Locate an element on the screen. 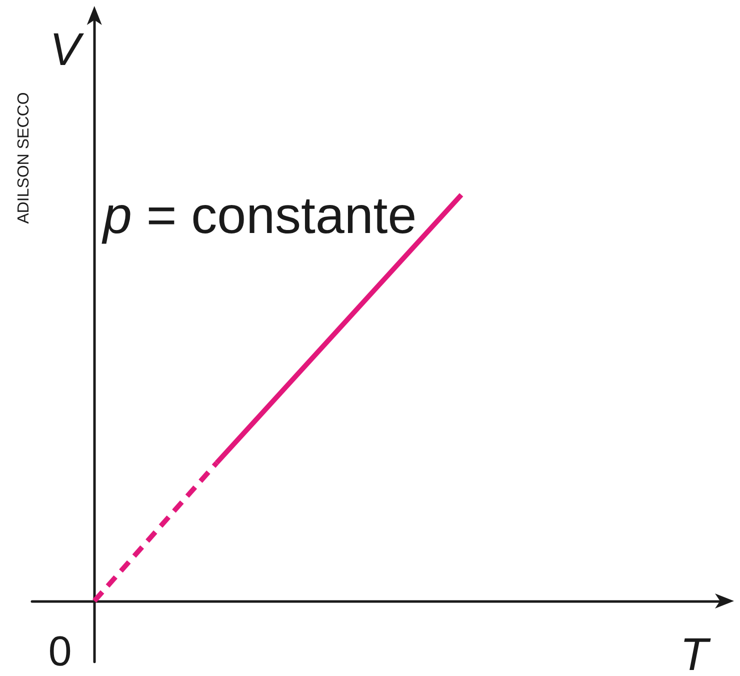 This screenshot has height=676, width=740. y-axis-title: V is located at coordinates (67, 49).